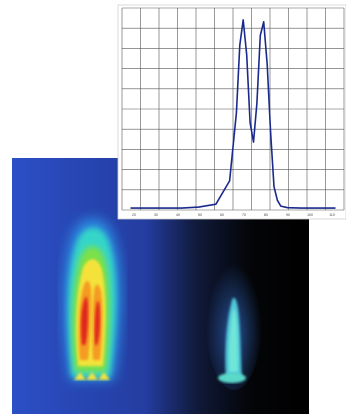 The height and width of the screenshot is (414, 346). I want to click on x-tick-label: 30, so click(156, 215).